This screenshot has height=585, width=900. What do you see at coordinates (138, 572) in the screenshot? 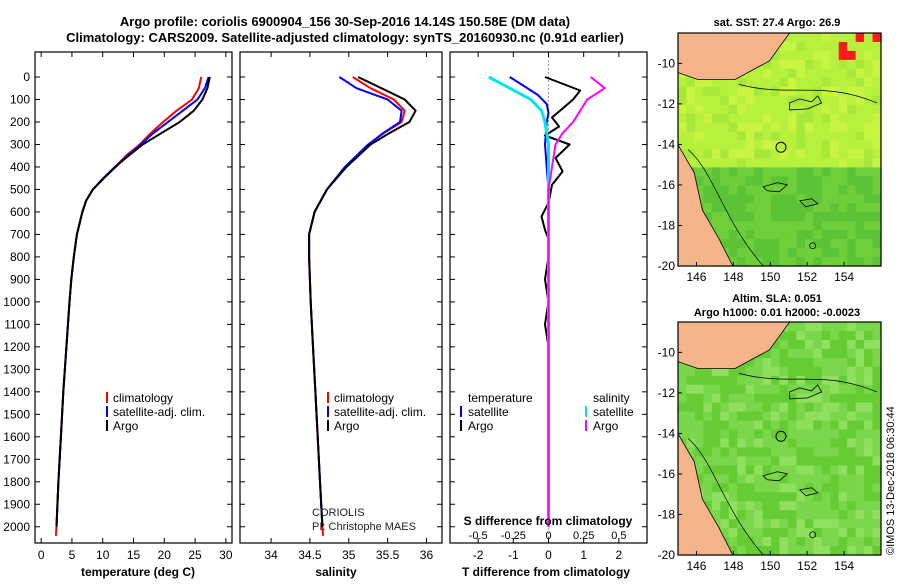
I see `temperature-xlabel: temperature (deg C)` at bounding box center [138, 572].